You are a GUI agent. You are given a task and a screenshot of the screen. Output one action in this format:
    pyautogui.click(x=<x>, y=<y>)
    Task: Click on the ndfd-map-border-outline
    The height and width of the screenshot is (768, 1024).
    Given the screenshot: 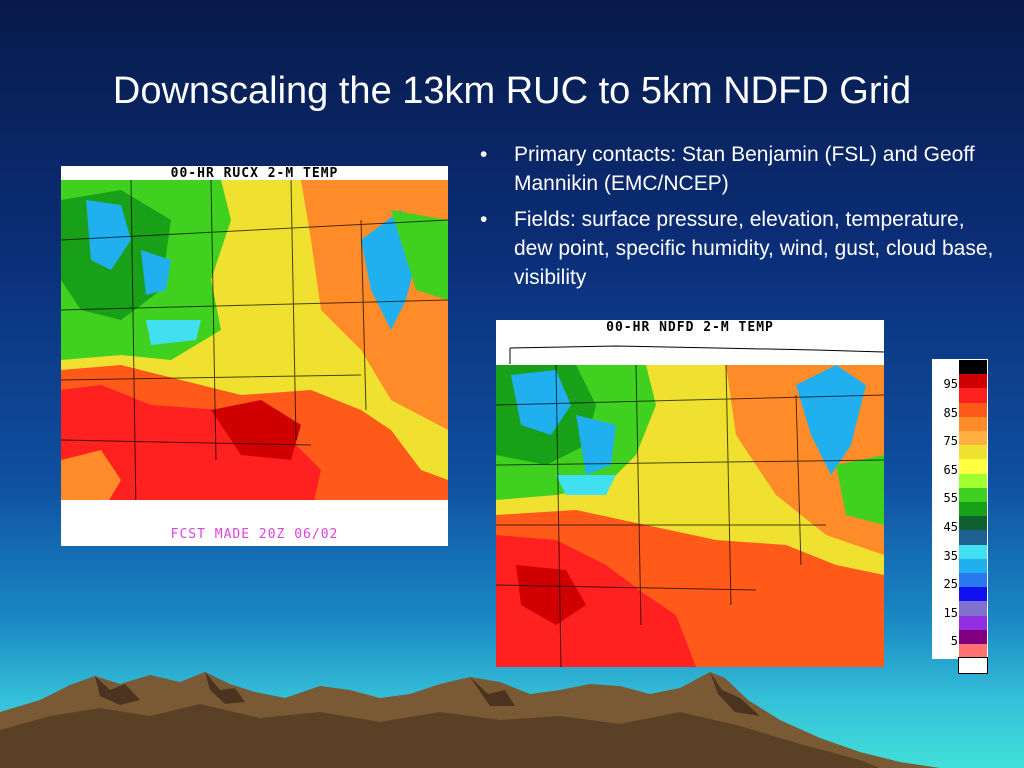 What is the action you would take?
    pyautogui.click(x=696, y=354)
    